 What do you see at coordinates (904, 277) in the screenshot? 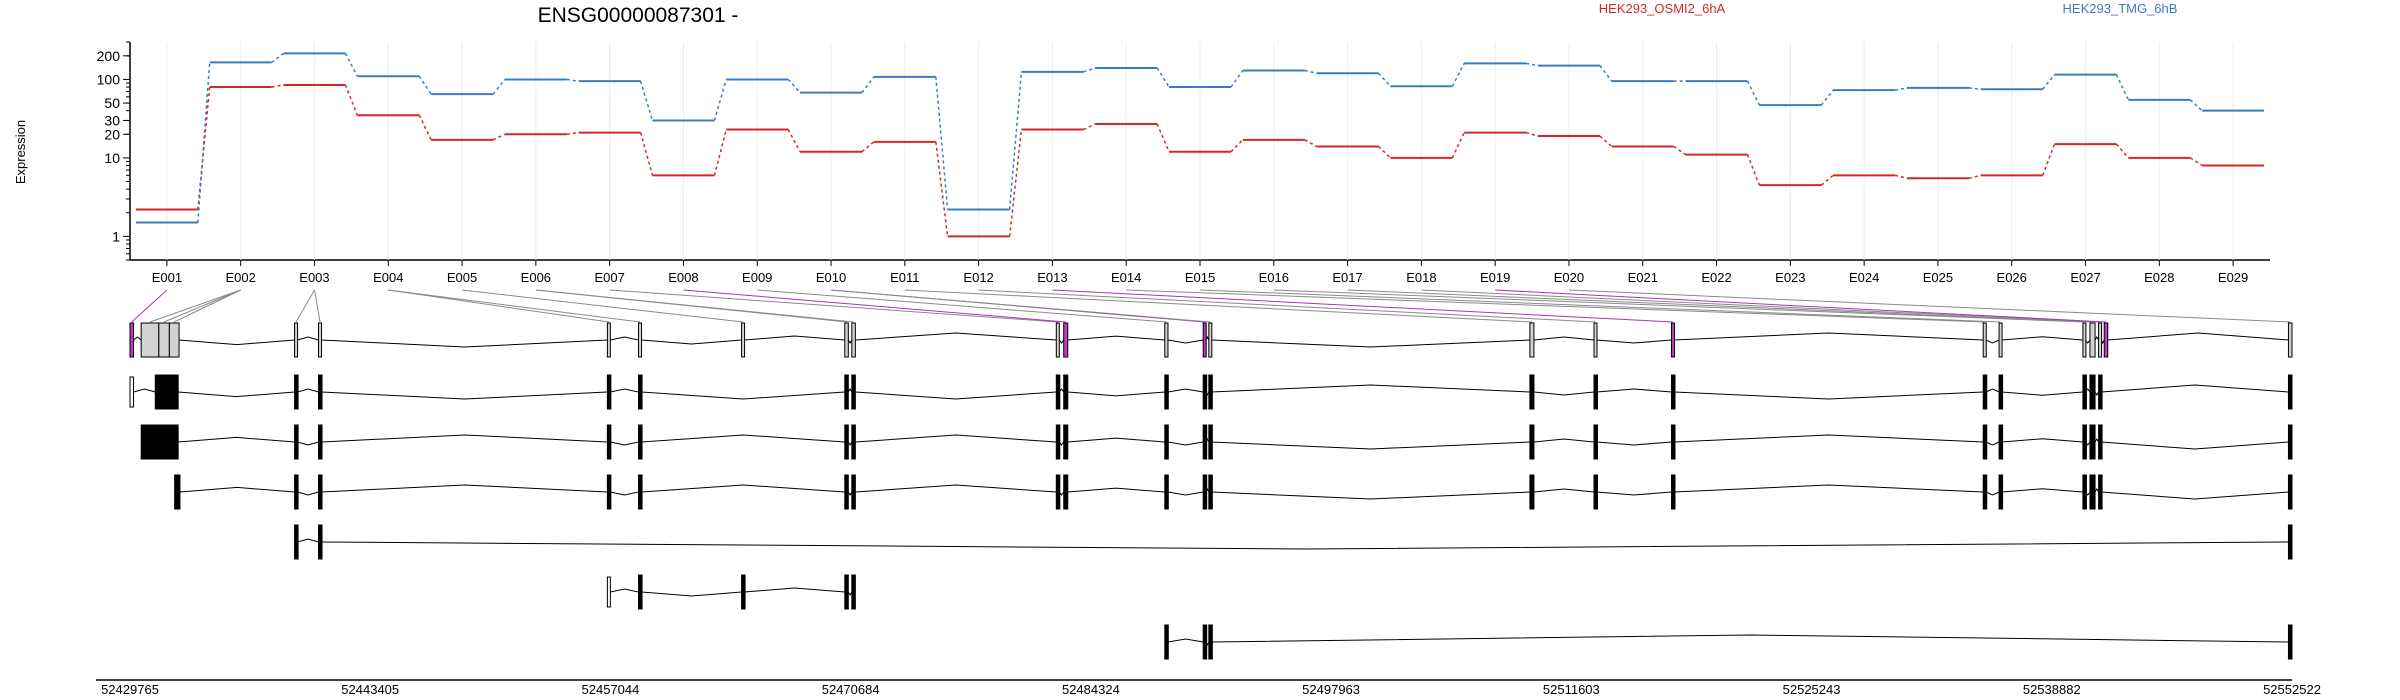
I see `x-tick-label: E011` at bounding box center [904, 277].